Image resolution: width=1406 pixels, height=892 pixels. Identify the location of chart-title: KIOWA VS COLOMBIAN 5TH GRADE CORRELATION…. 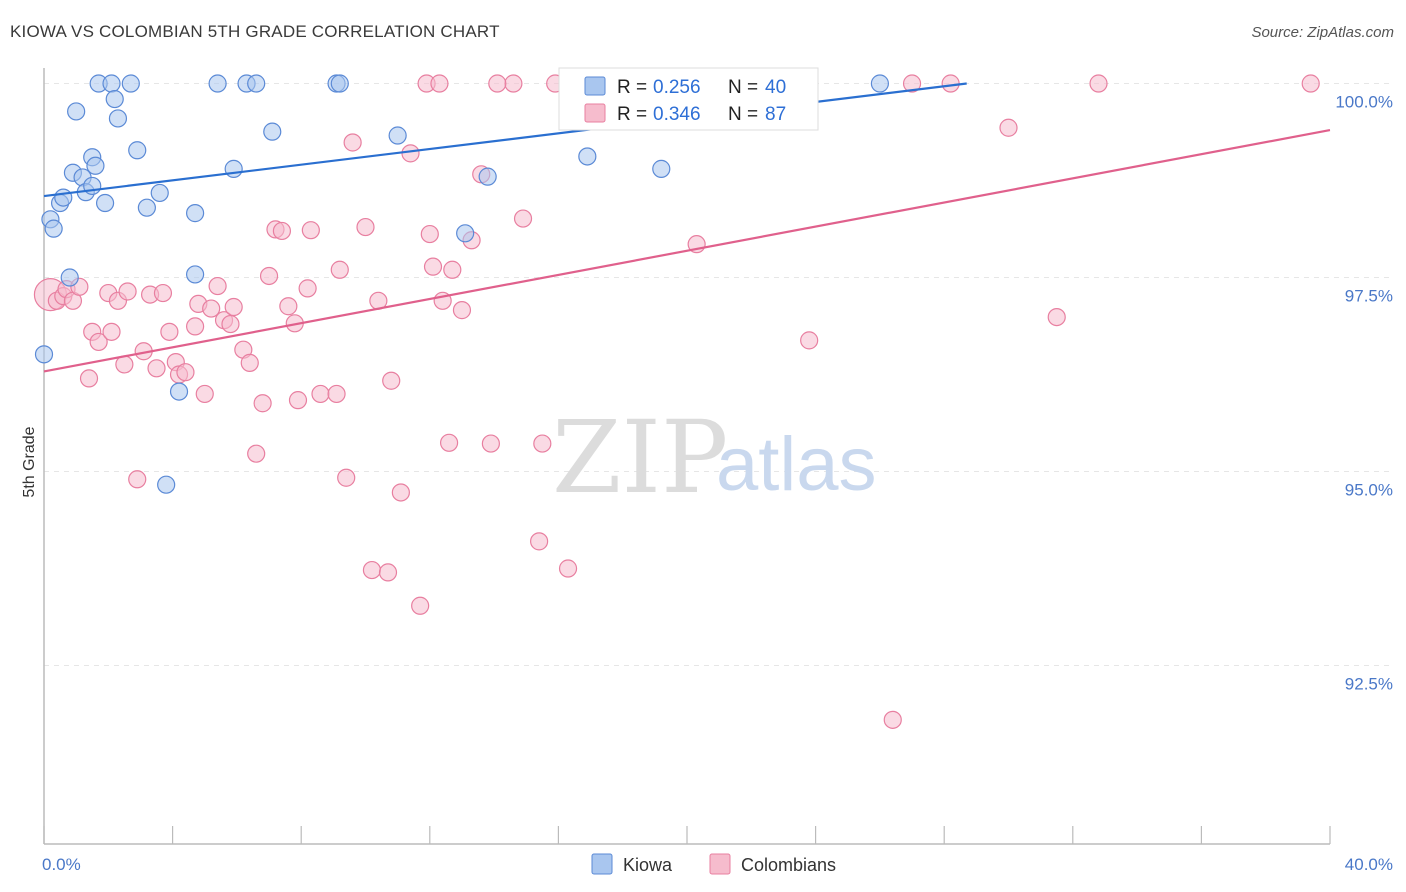
(255, 31).